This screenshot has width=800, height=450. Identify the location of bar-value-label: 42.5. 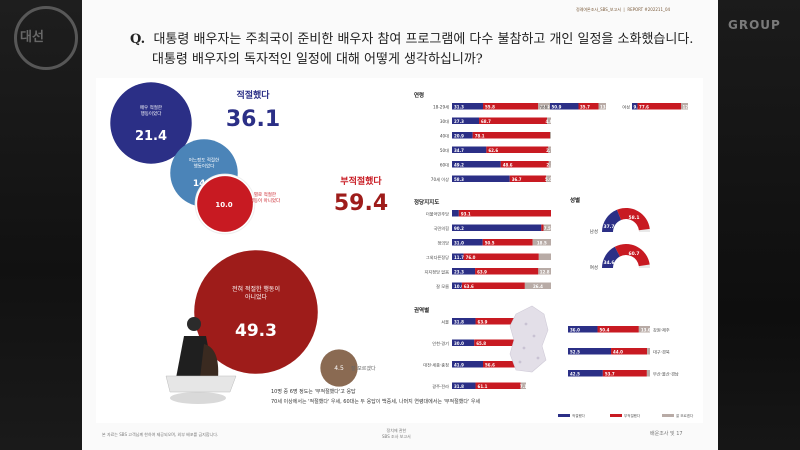
(575, 373).